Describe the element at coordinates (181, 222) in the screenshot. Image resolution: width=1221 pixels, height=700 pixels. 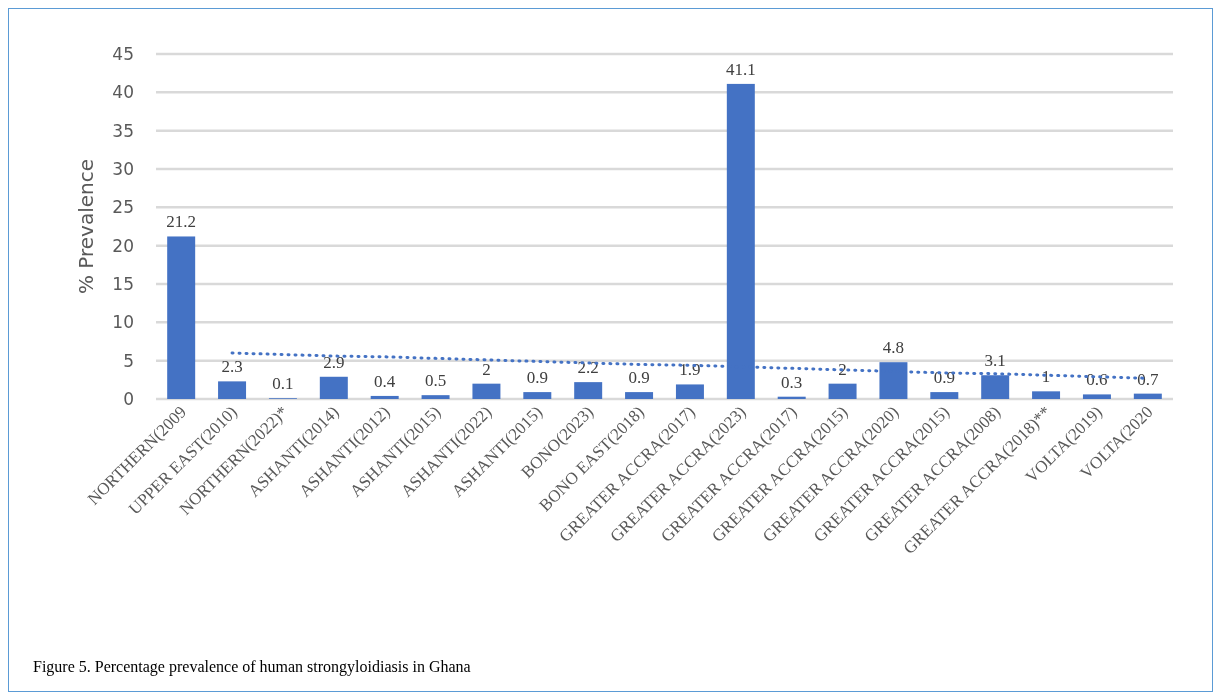
I see `data-label: 21.2` at that location.